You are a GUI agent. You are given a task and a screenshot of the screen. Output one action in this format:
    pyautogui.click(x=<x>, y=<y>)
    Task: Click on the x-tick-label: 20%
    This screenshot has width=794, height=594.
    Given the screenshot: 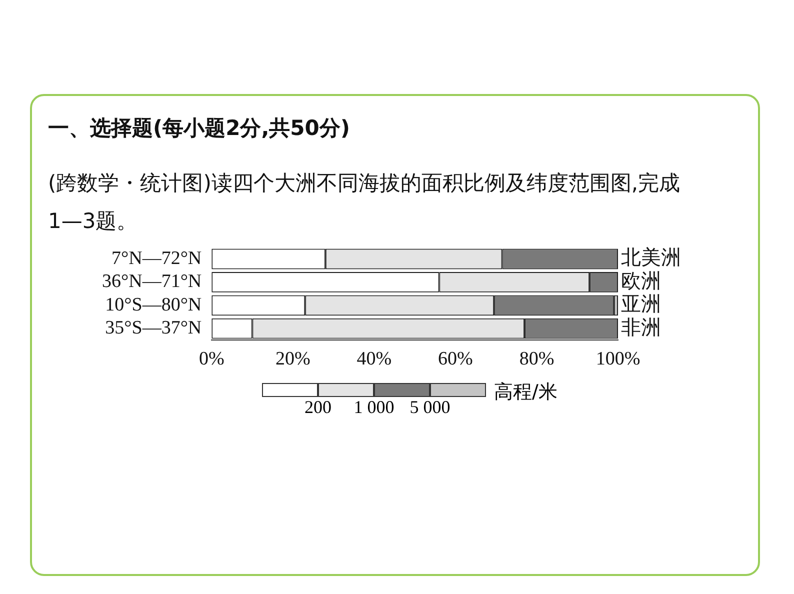 What is the action you would take?
    pyautogui.click(x=292, y=359)
    